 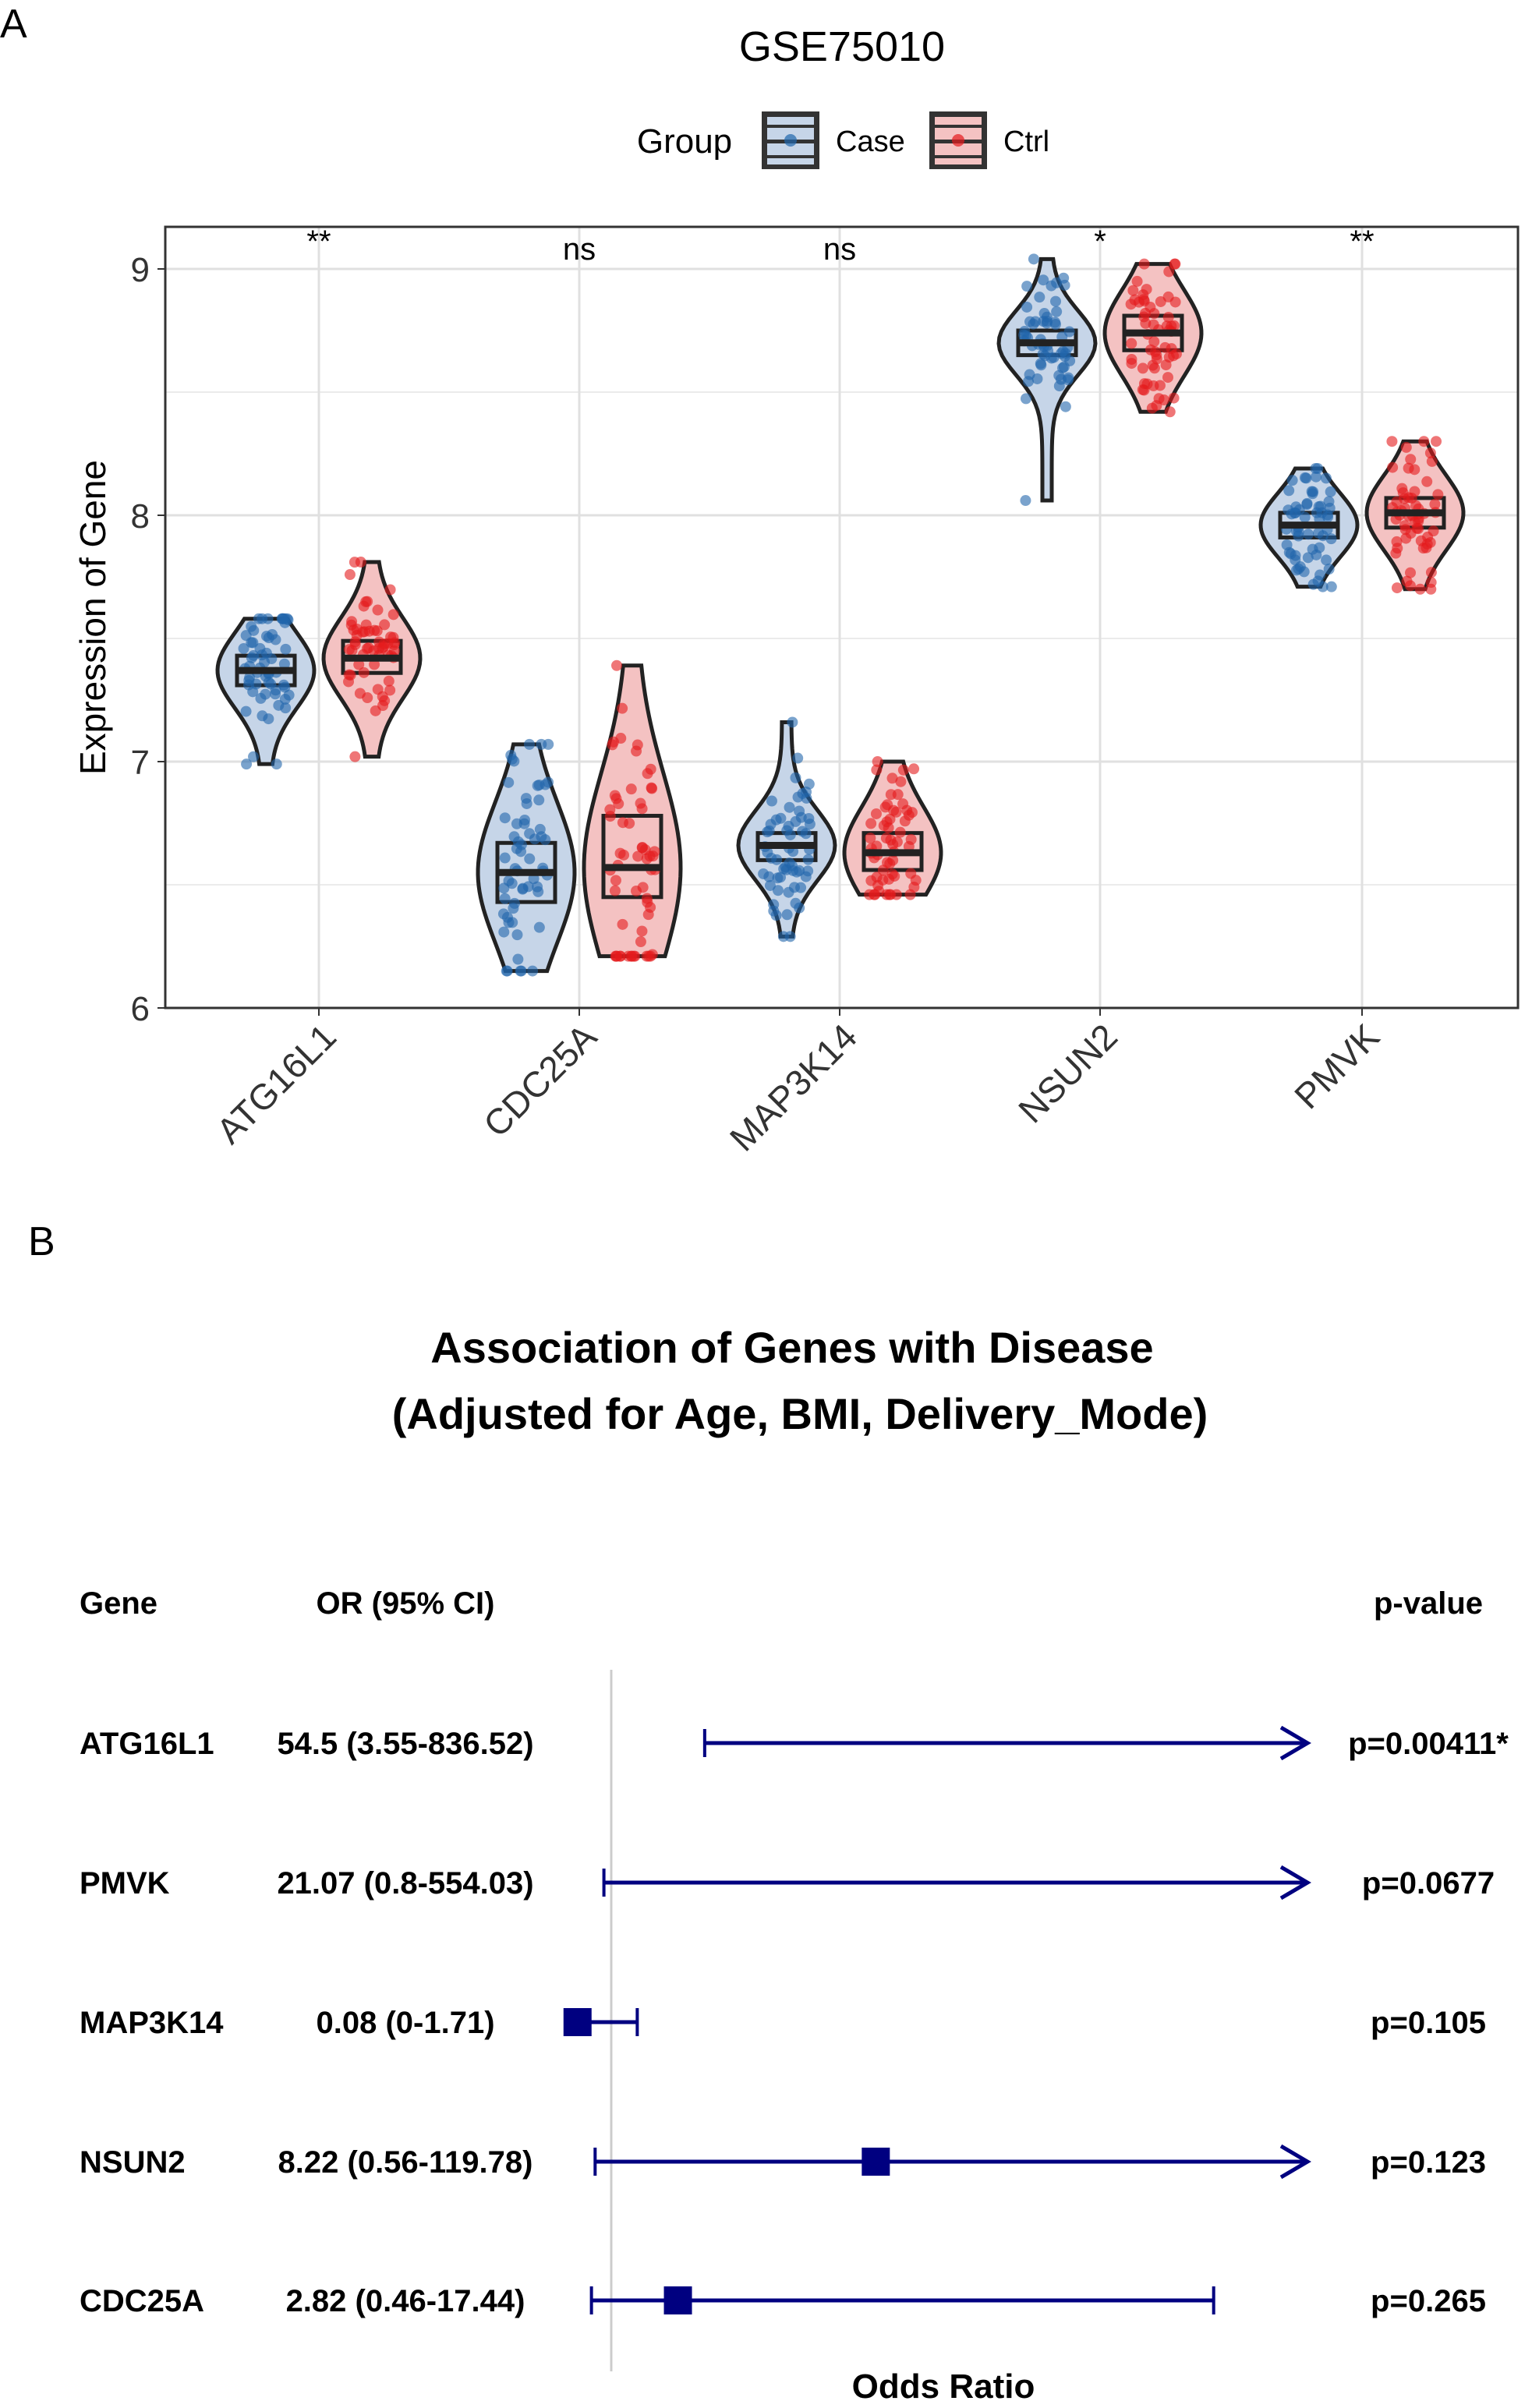 I want to click on forest-row-cdc25a: CDC25A 2.82 (0.46-17.44) p=0.265, so click(x=783, y=2301).